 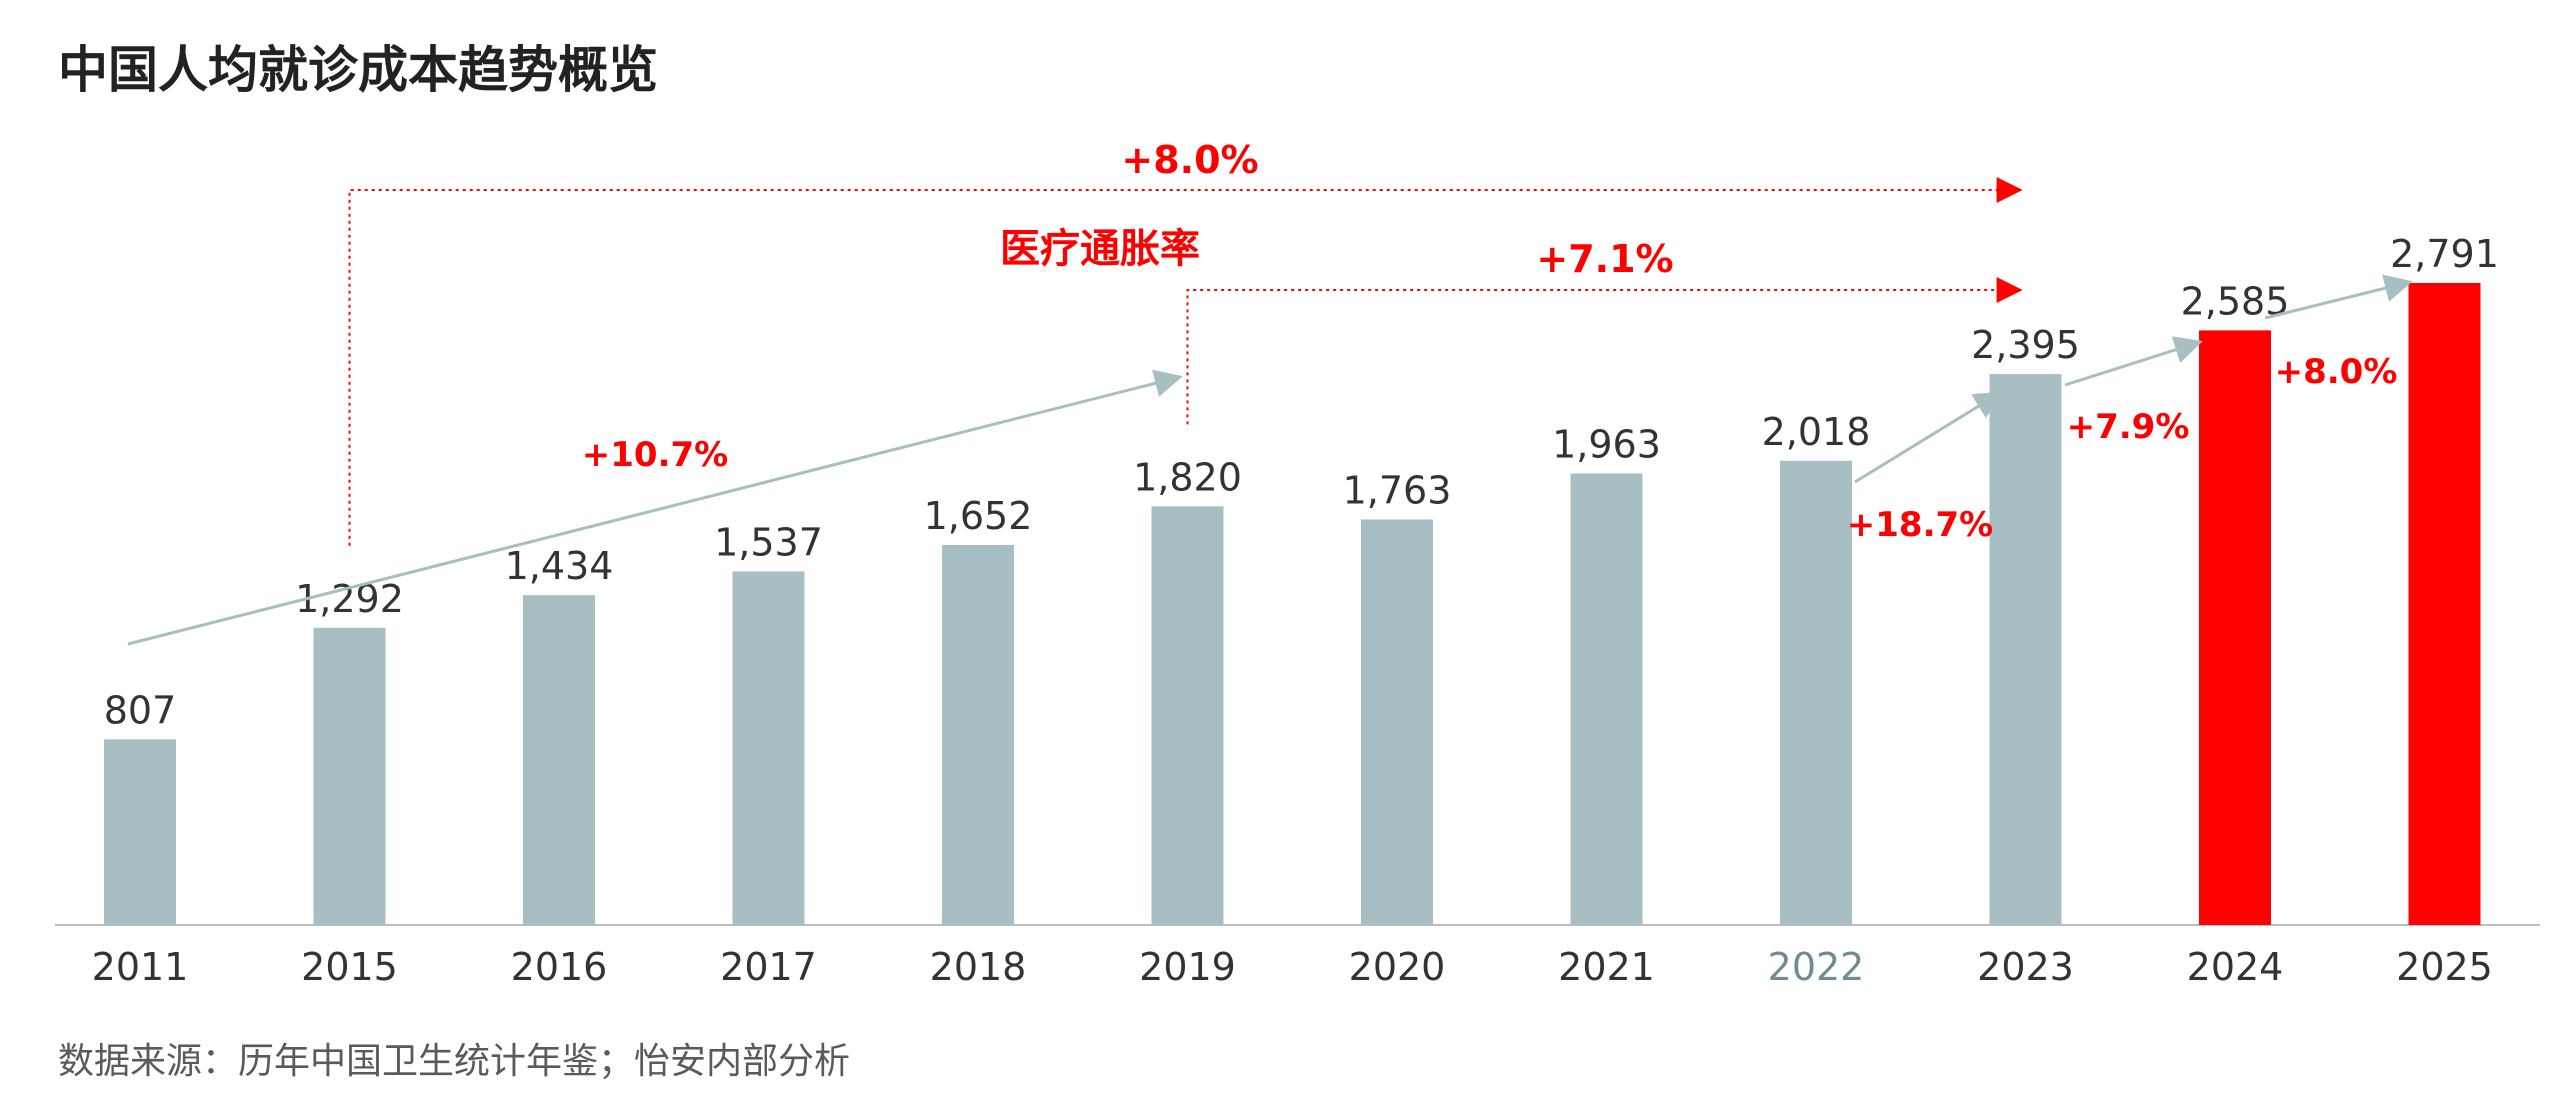 I want to click on chart-title: 中国人均就诊成本趋势概览, so click(x=358, y=70).